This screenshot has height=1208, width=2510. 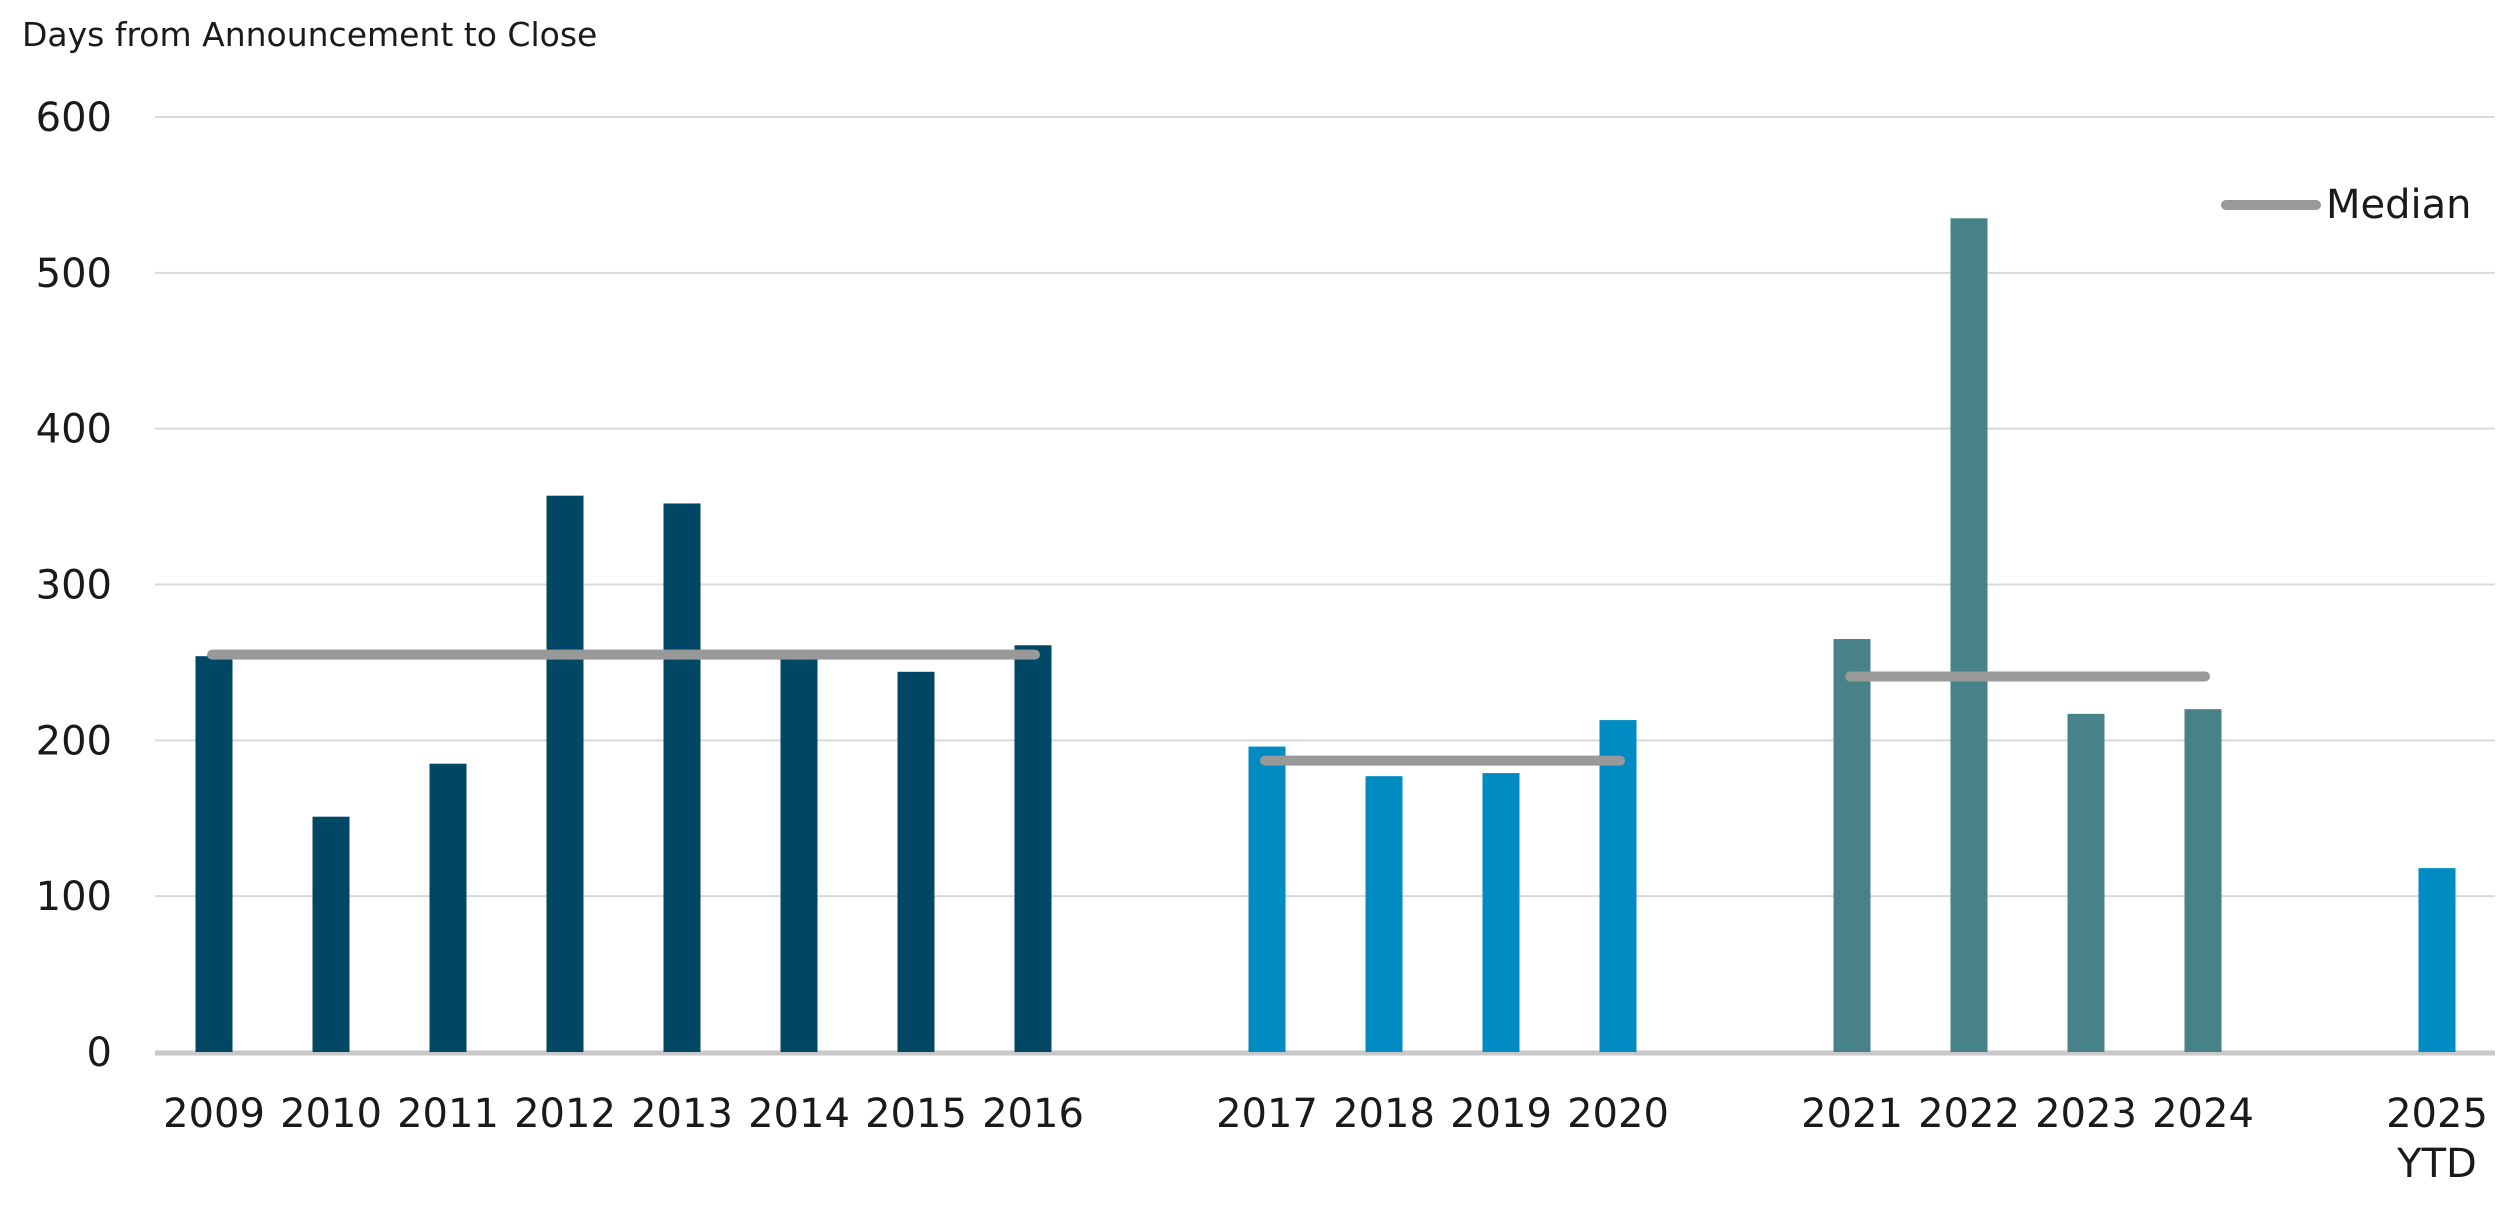 I want to click on y-axis-title: Days from Announcement to Close, so click(x=309, y=34).